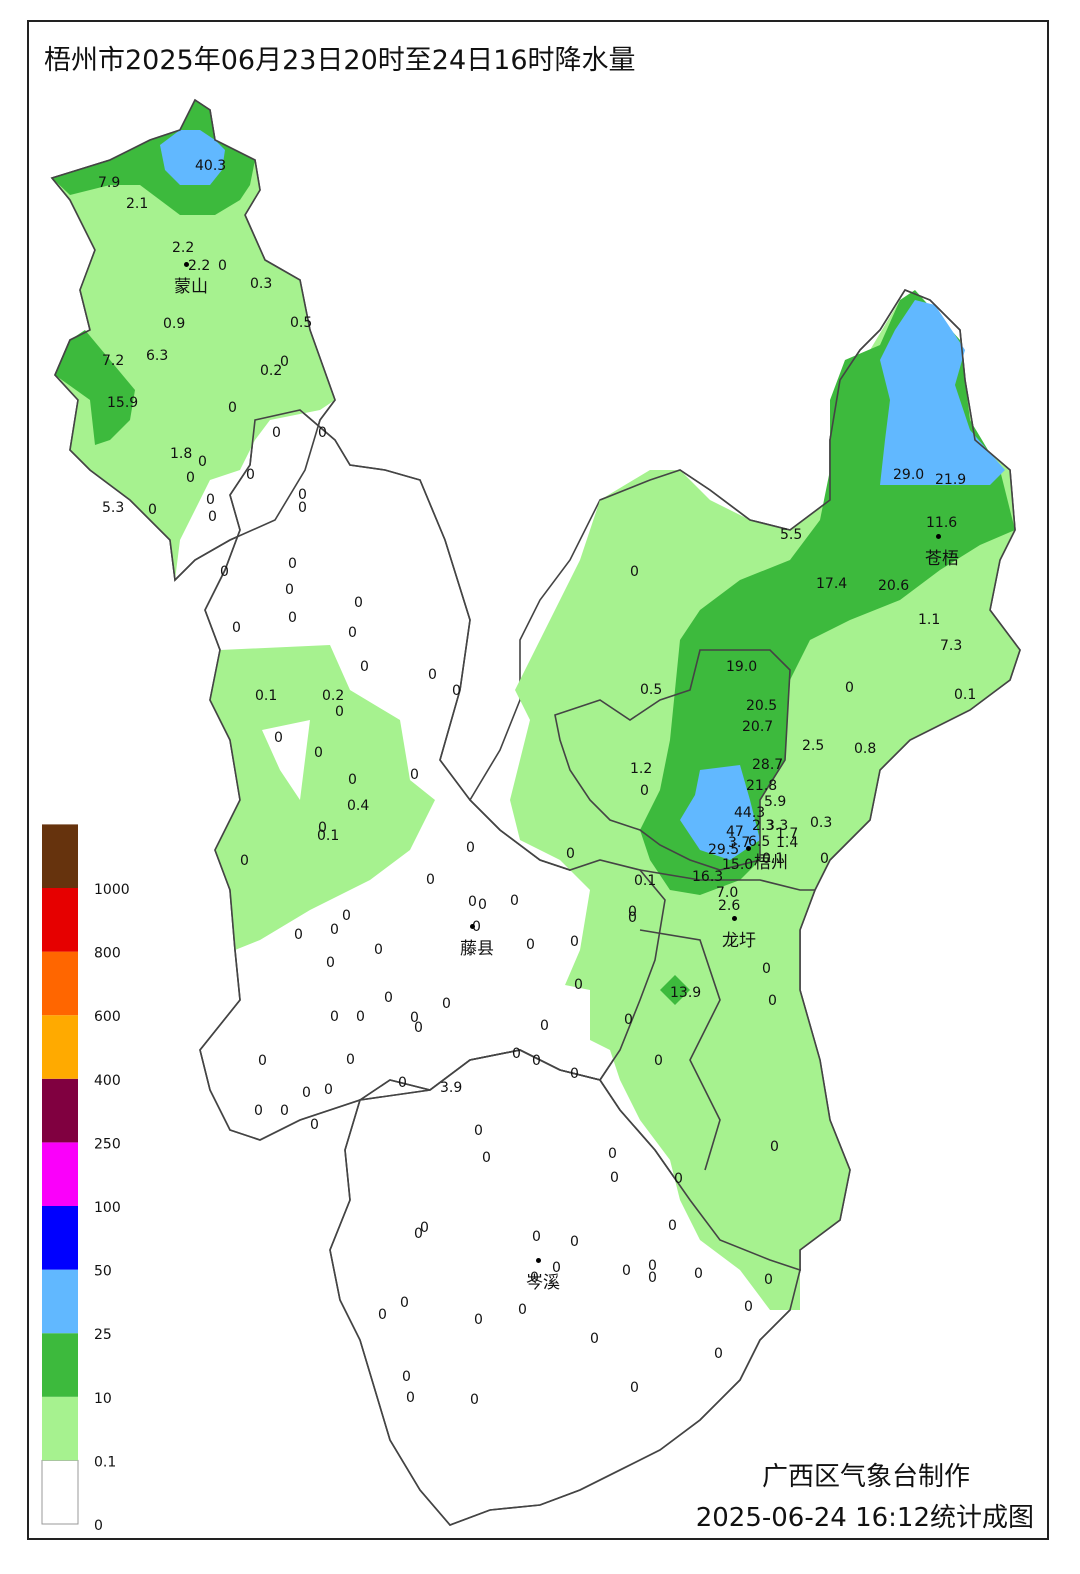 Image resolution: width=1080 pixels, height=1574 pixels. What do you see at coordinates (358, 806) in the screenshot?
I see `station-value: 0.4` at bounding box center [358, 806].